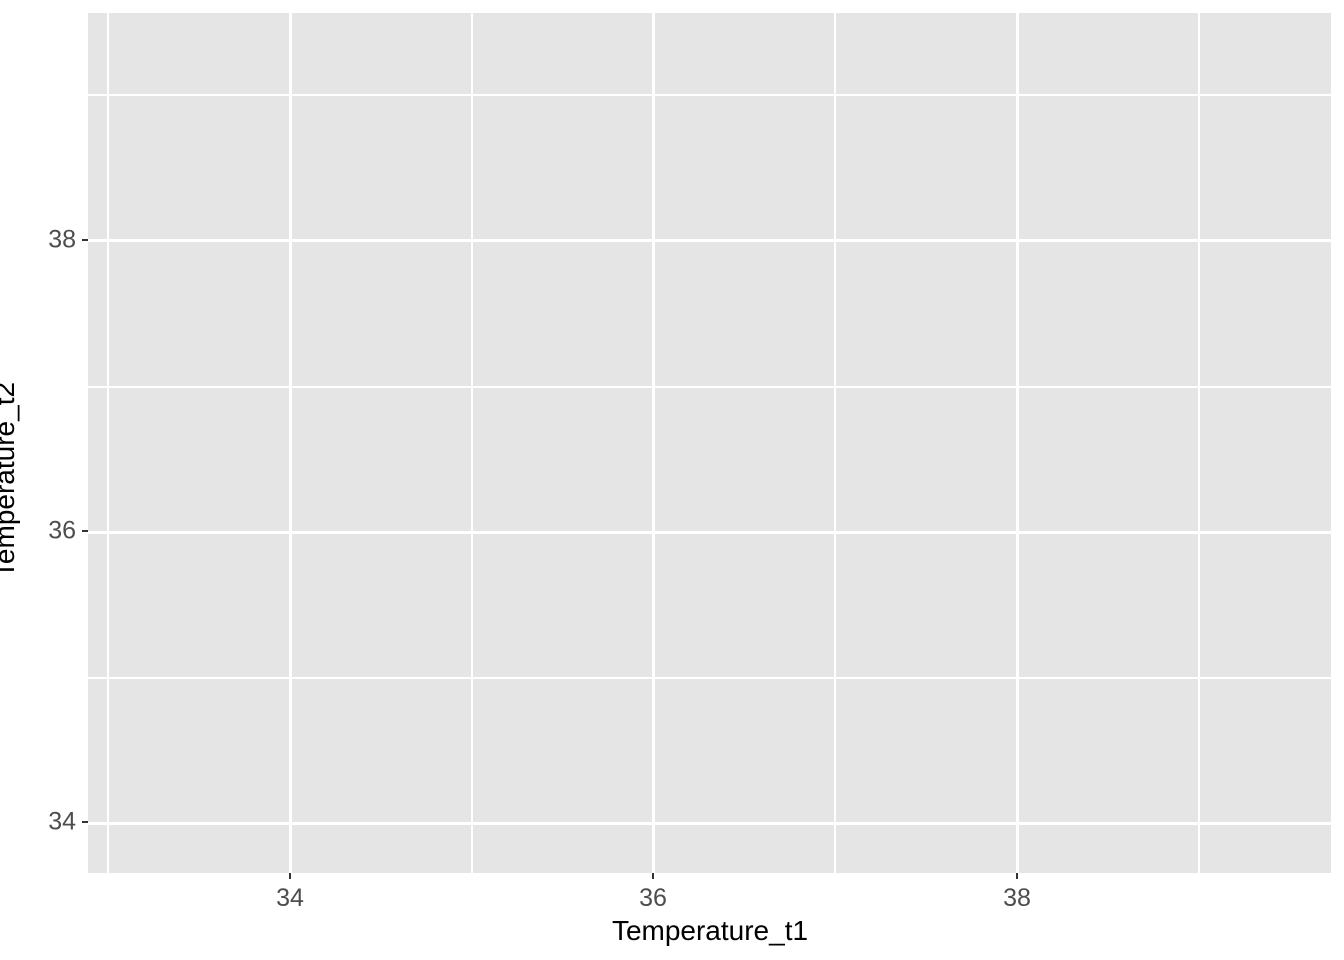  What do you see at coordinates (710, 930) in the screenshot?
I see `x-axis-title-text: Temperature_t1` at bounding box center [710, 930].